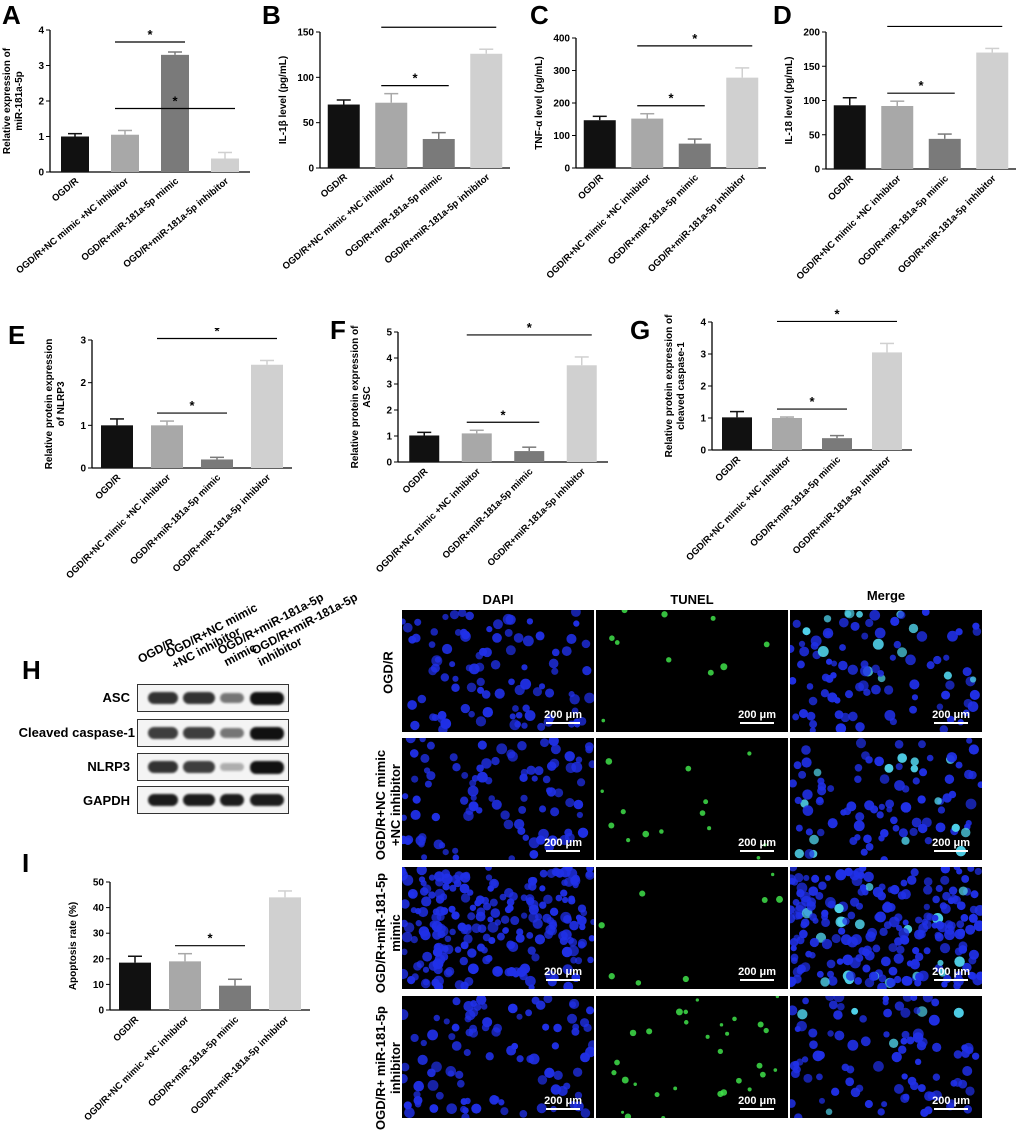 This screenshot has height=1138, width=1020. Describe the element at coordinates (199, 733) in the screenshot. I see `blot-band` at that location.